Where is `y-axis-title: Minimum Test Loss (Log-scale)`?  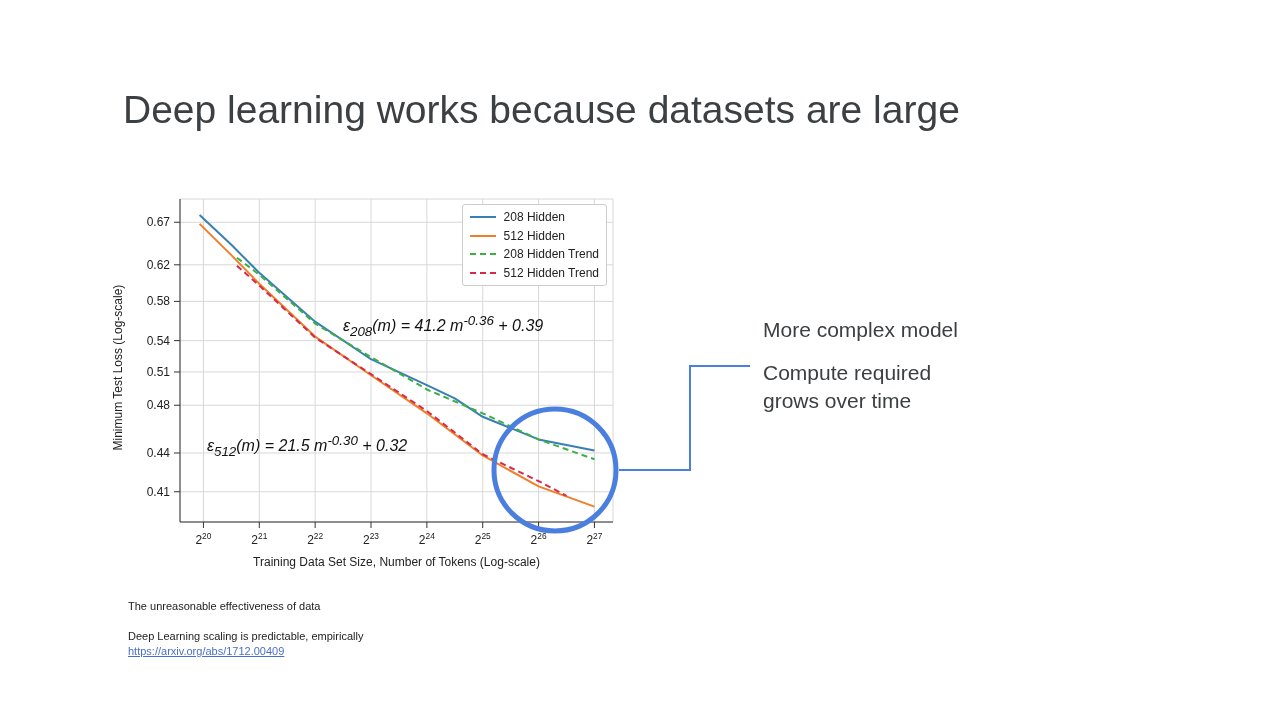
y-axis-title: Minimum Test Loss (Log-scale) is located at coordinates (118, 367).